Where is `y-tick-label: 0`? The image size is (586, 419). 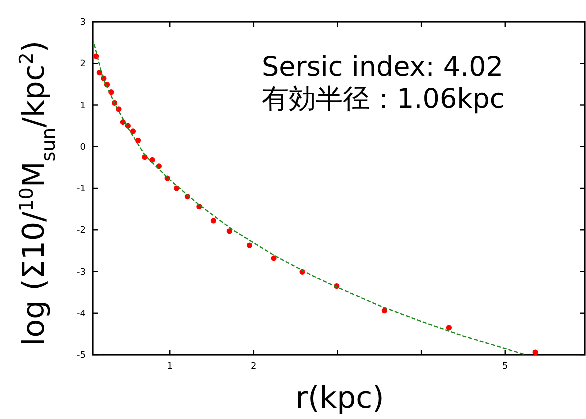
y-tick-label: 0 is located at coordinates (83, 147).